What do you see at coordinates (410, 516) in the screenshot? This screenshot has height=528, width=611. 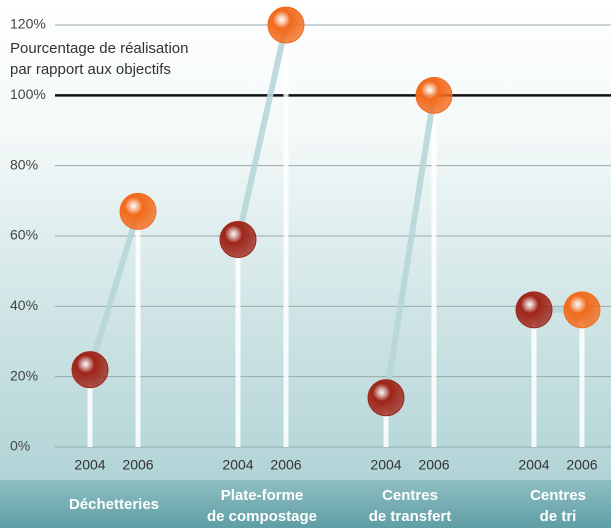 I see `category-label: de transfert` at bounding box center [410, 516].